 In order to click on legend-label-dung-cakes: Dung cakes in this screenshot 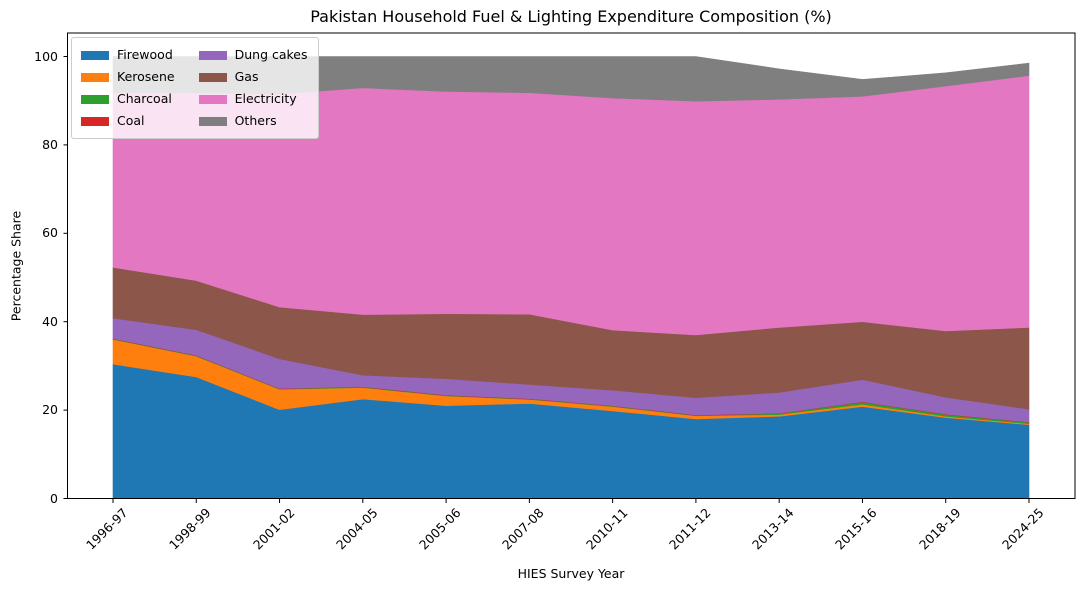, I will do `click(271, 54)`.